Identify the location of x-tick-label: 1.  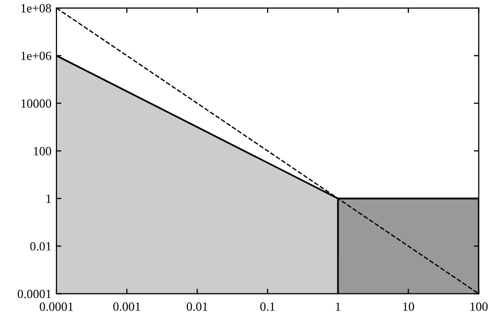
(338, 306).